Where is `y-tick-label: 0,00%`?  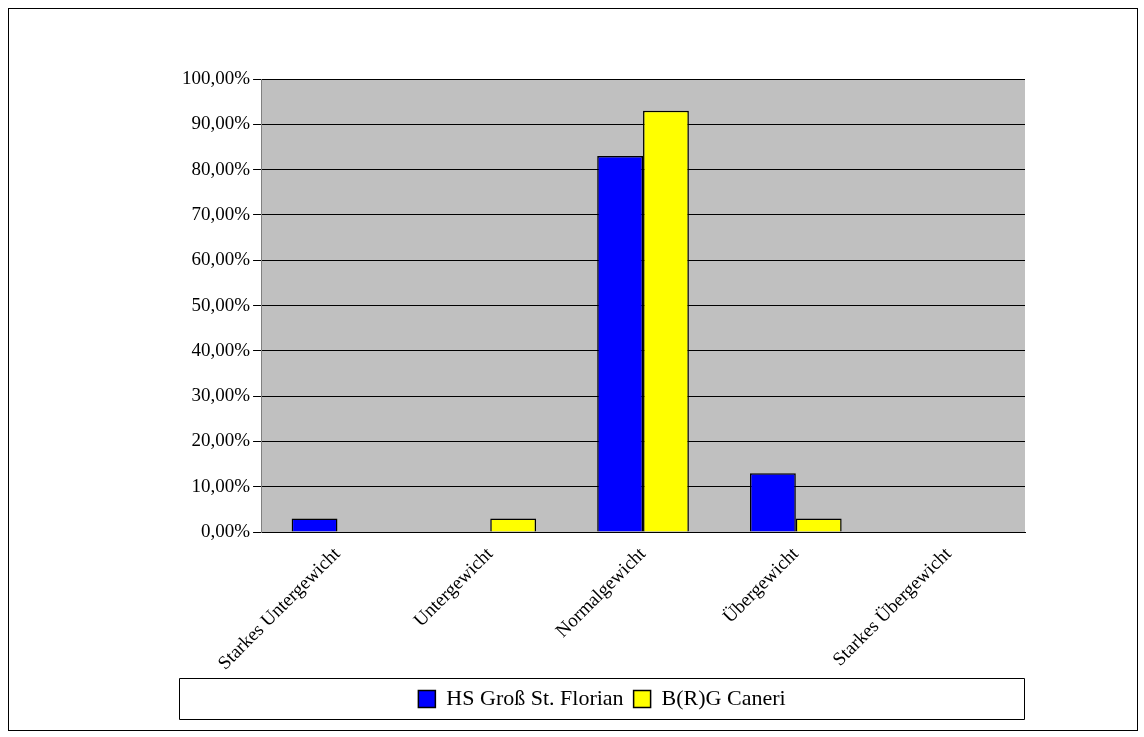 y-tick-label: 0,00% is located at coordinates (226, 531).